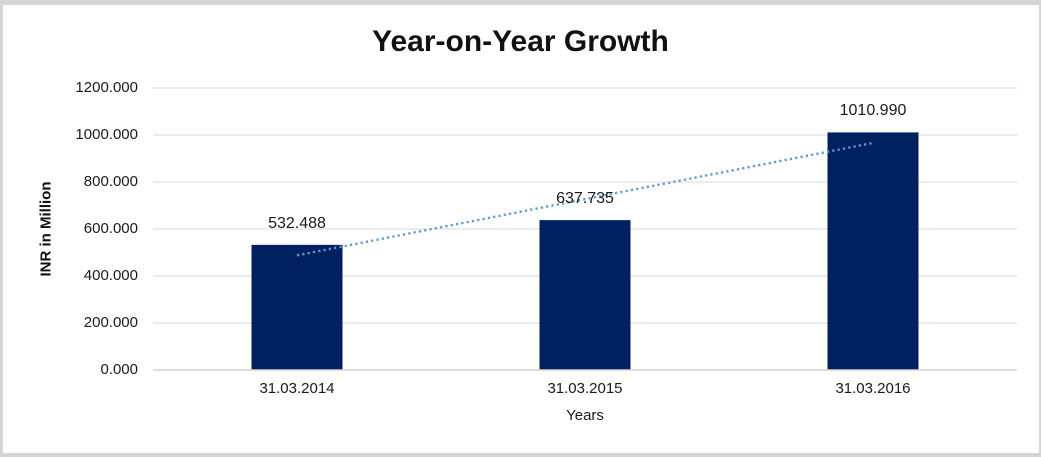 Image resolution: width=1041 pixels, height=457 pixels. Describe the element at coordinates (873, 111) in the screenshot. I see `bar-value-label: 1010.990` at that location.